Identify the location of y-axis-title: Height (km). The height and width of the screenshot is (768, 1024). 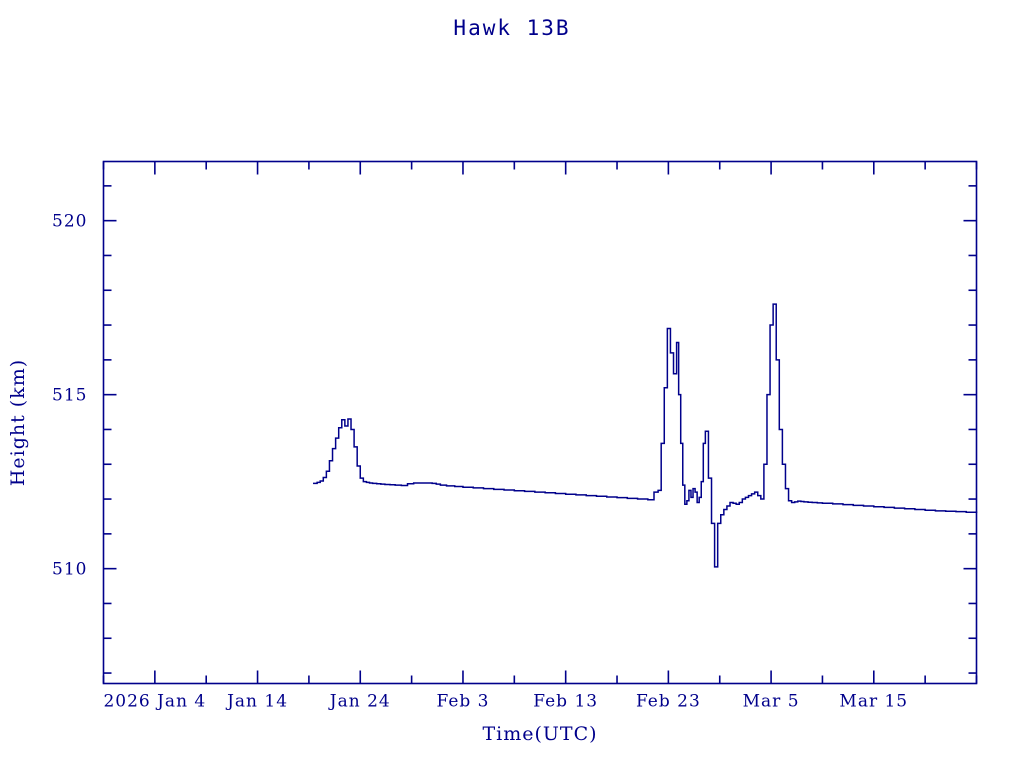
(18, 422).